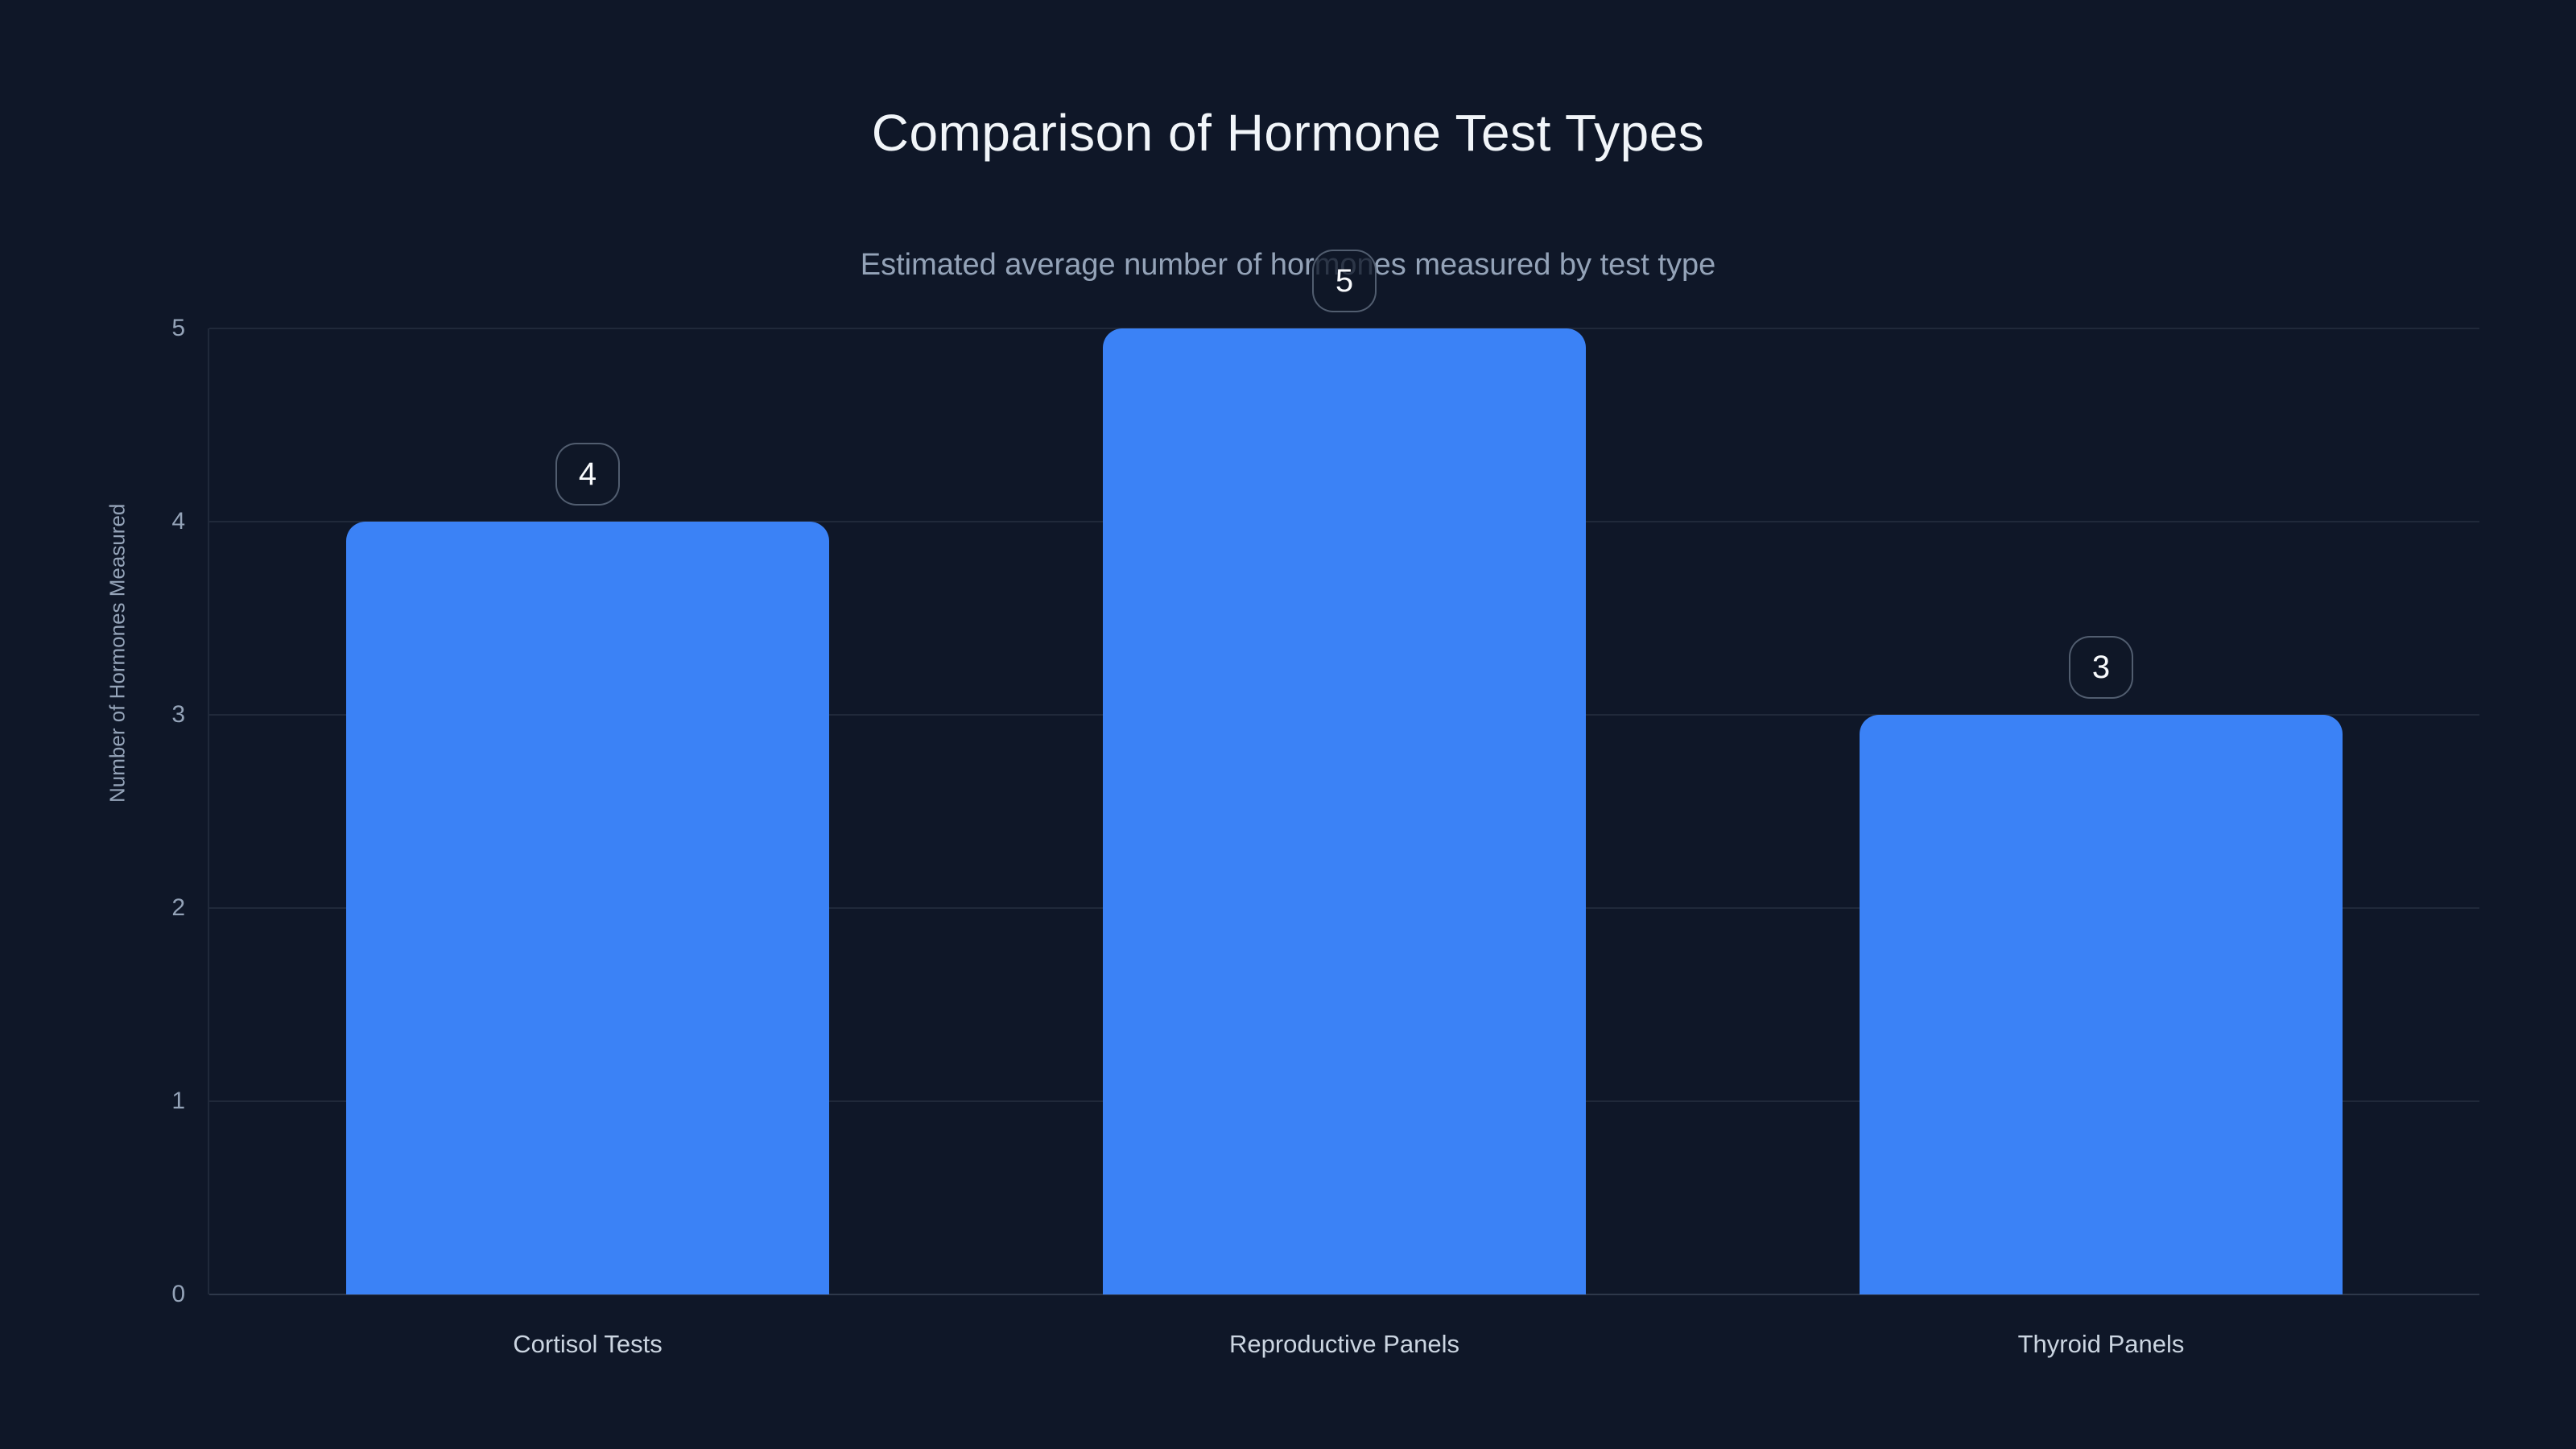  I want to click on y-tick-label-2: 2, so click(178, 907).